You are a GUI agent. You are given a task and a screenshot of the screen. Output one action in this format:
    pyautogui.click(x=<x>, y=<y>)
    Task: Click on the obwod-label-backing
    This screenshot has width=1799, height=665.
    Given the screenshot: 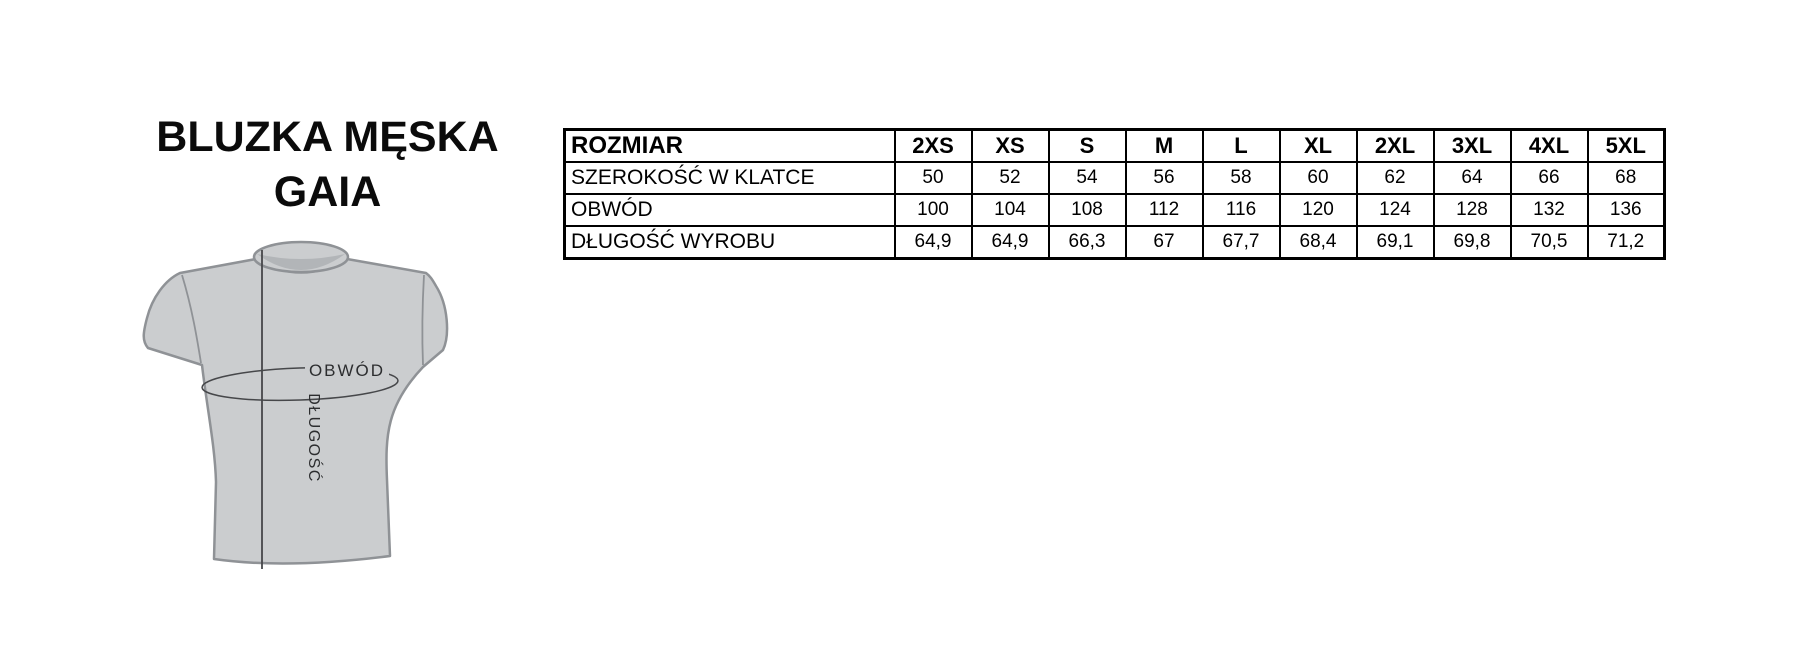 What is the action you would take?
    pyautogui.click(x=347, y=369)
    